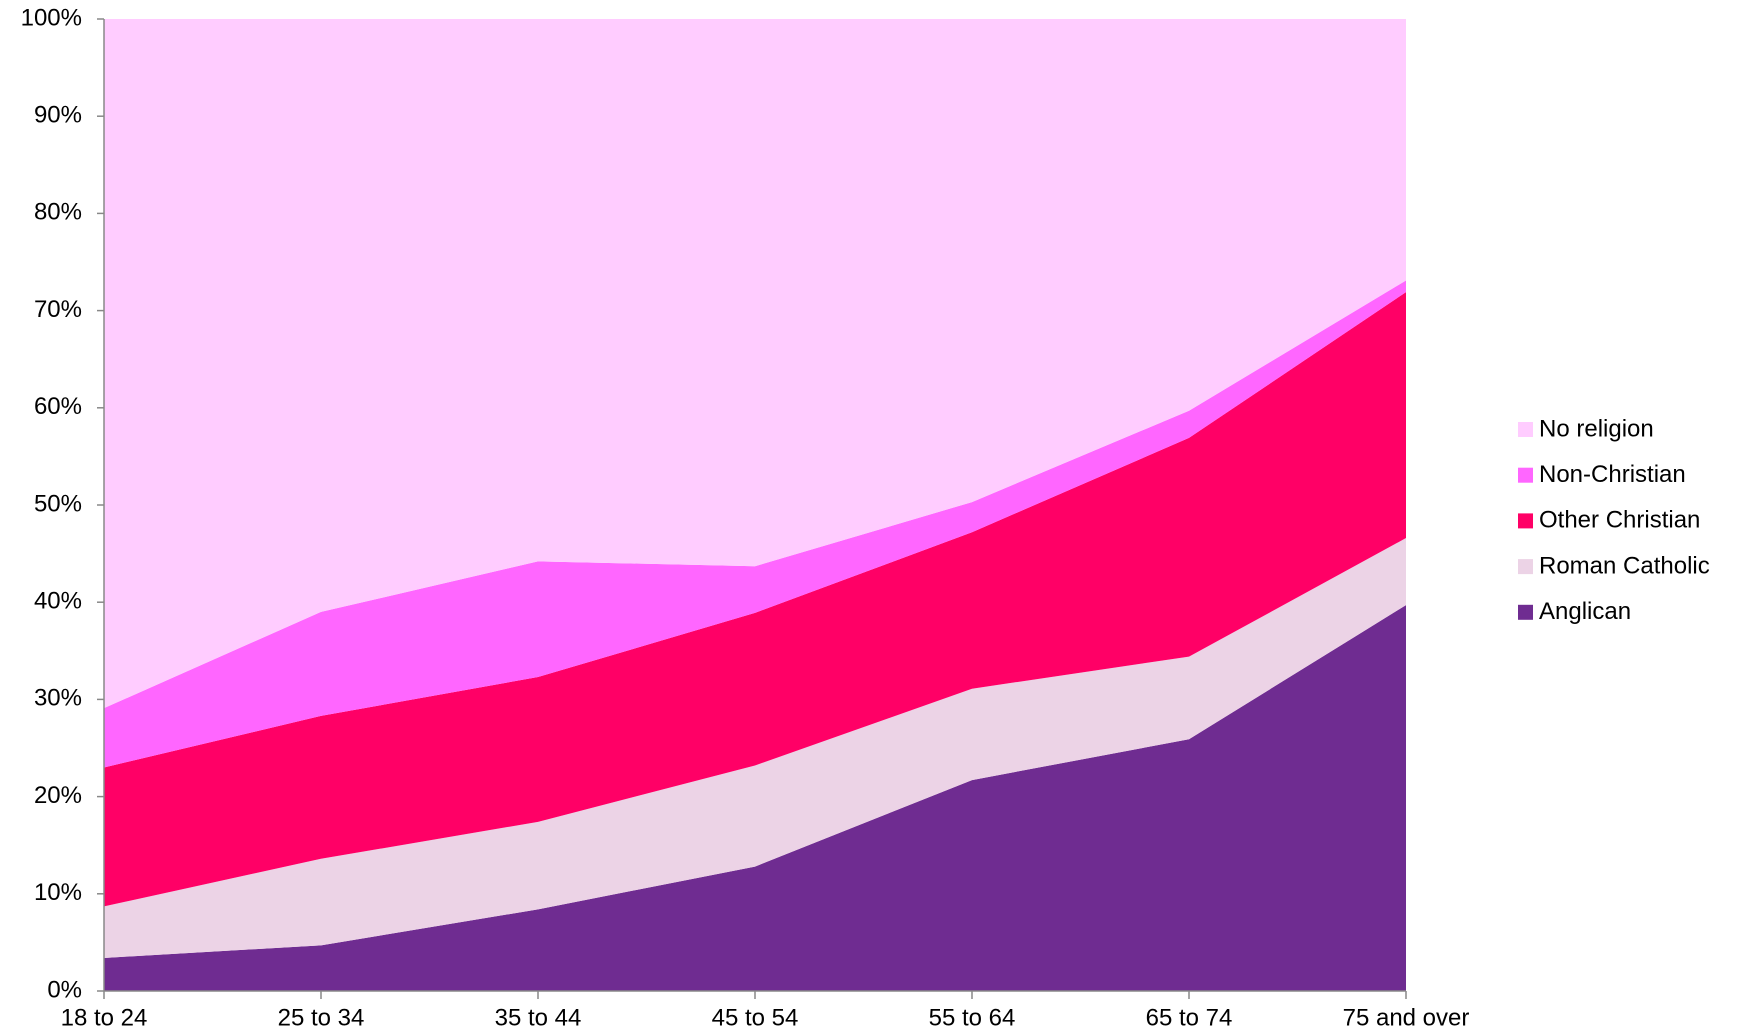 Image resolution: width=1740 pixels, height=1034 pixels. What do you see at coordinates (58, 115) in the screenshot?
I see `y-tick-label: 90%` at bounding box center [58, 115].